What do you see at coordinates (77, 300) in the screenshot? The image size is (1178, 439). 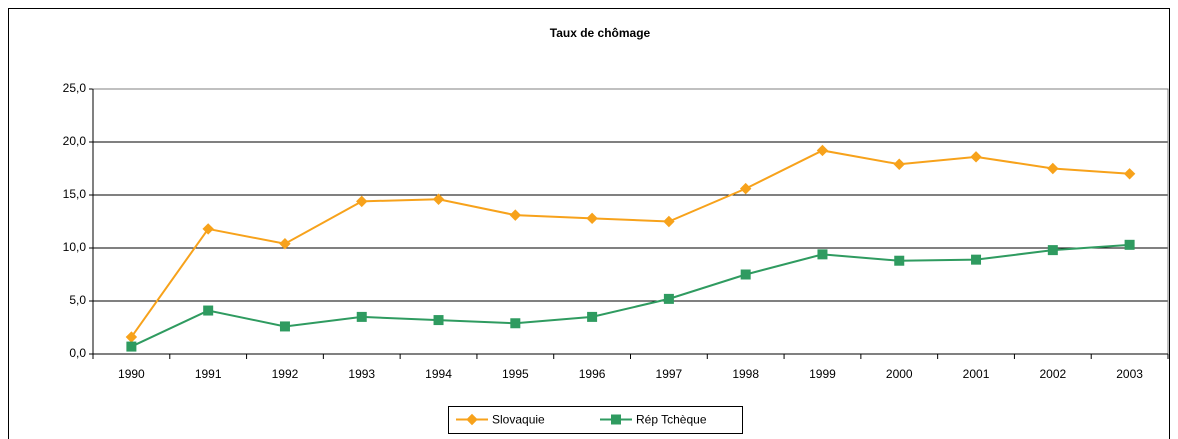 I see `y-tick-label: 5,0` at bounding box center [77, 300].